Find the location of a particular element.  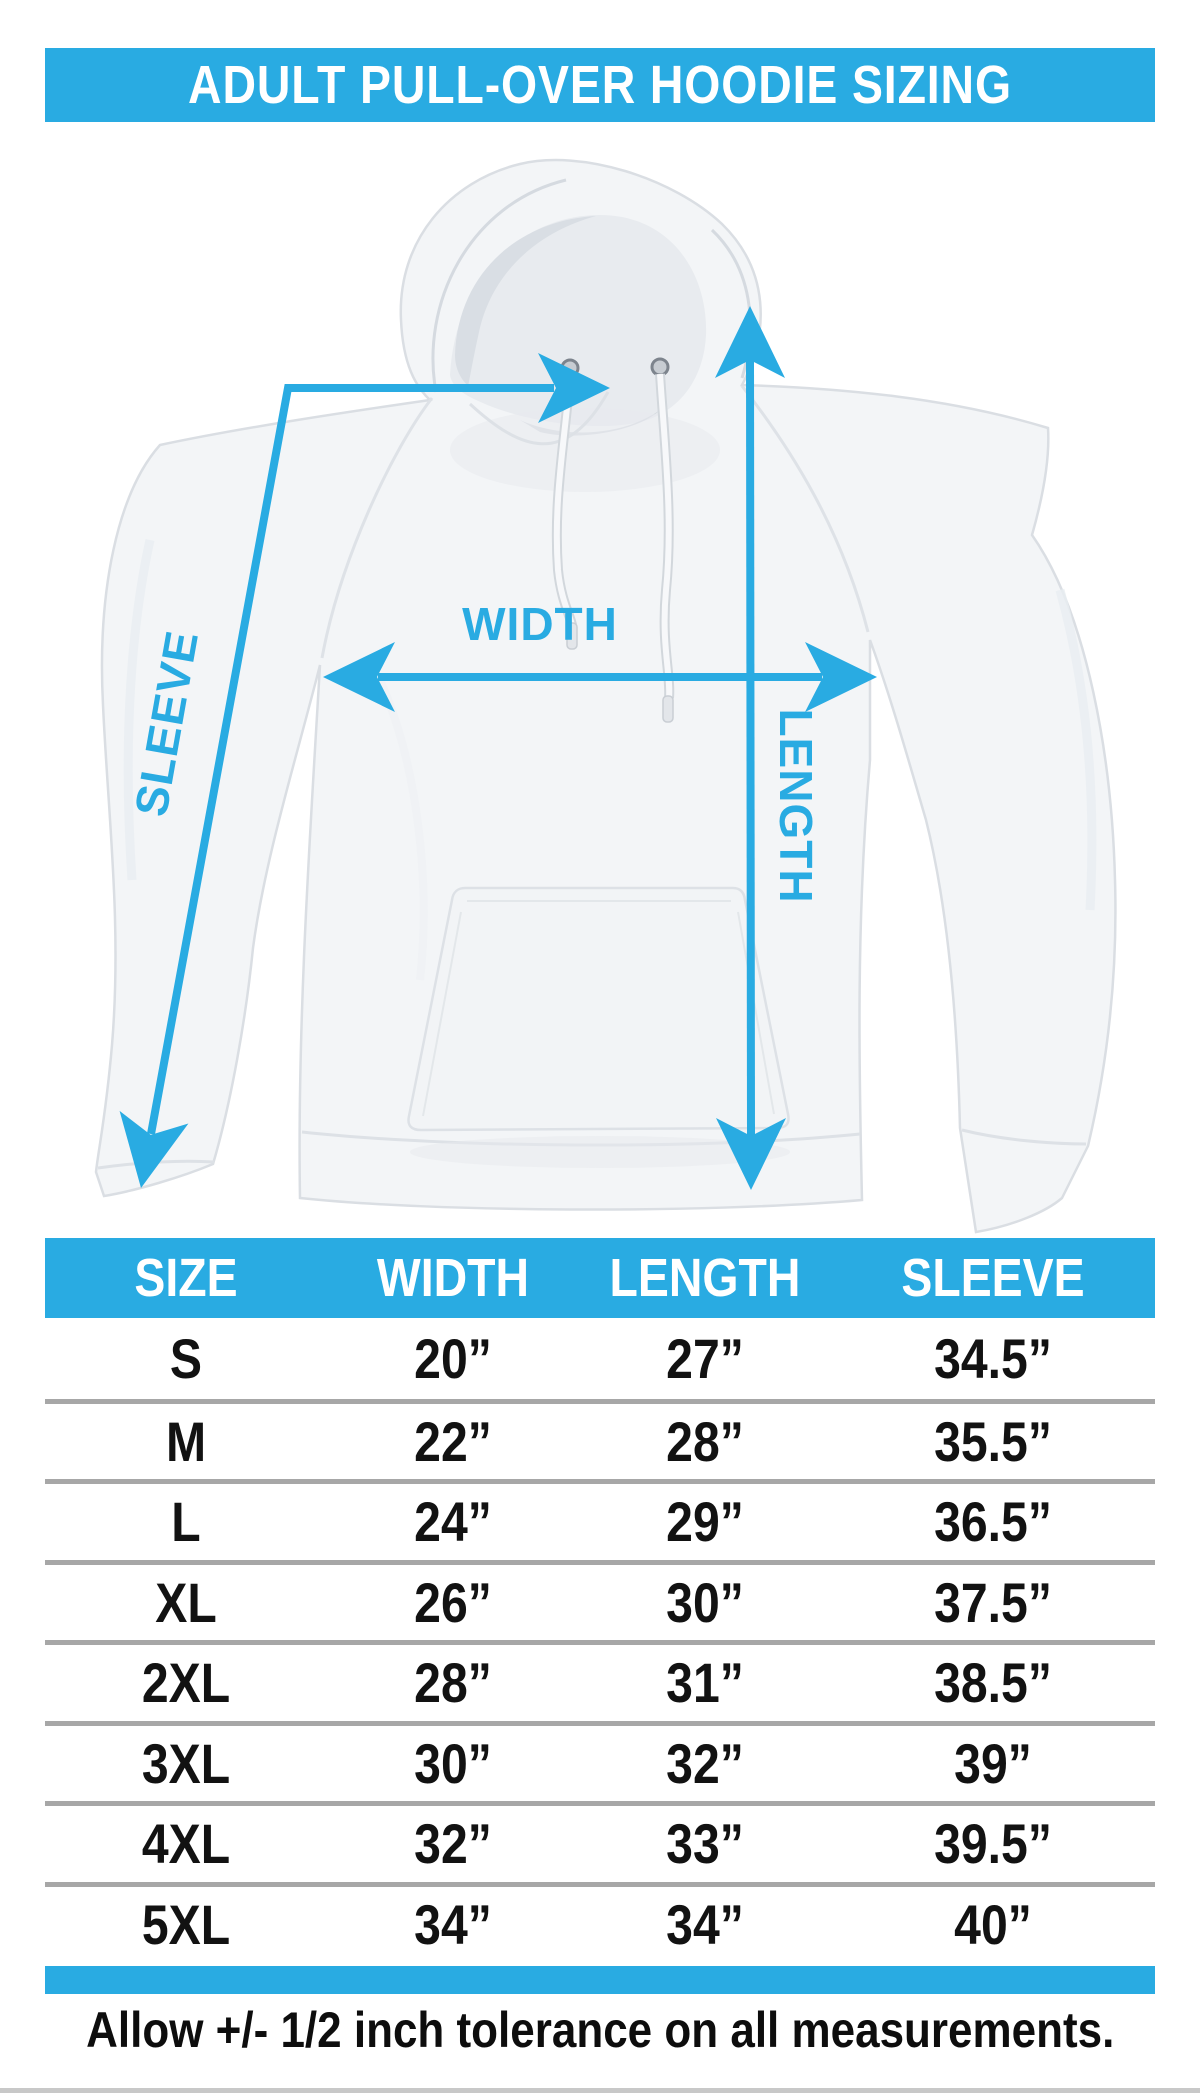

cell-length: 33” is located at coordinates (705, 1844).